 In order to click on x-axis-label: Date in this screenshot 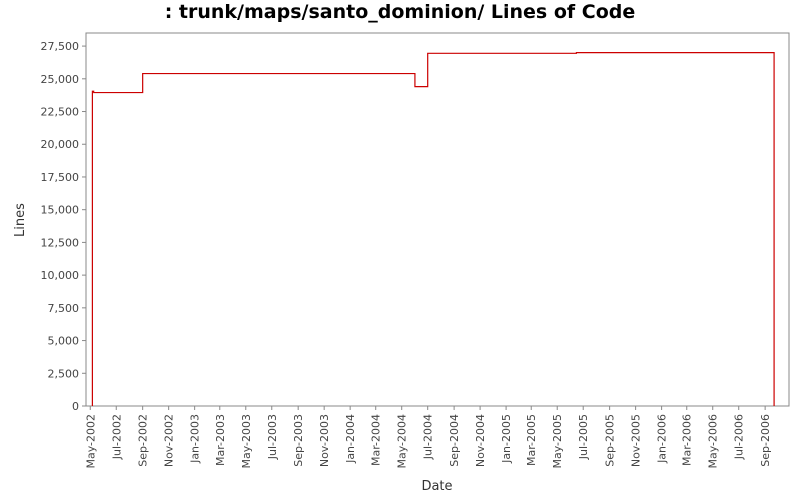, I will do `click(436, 486)`.